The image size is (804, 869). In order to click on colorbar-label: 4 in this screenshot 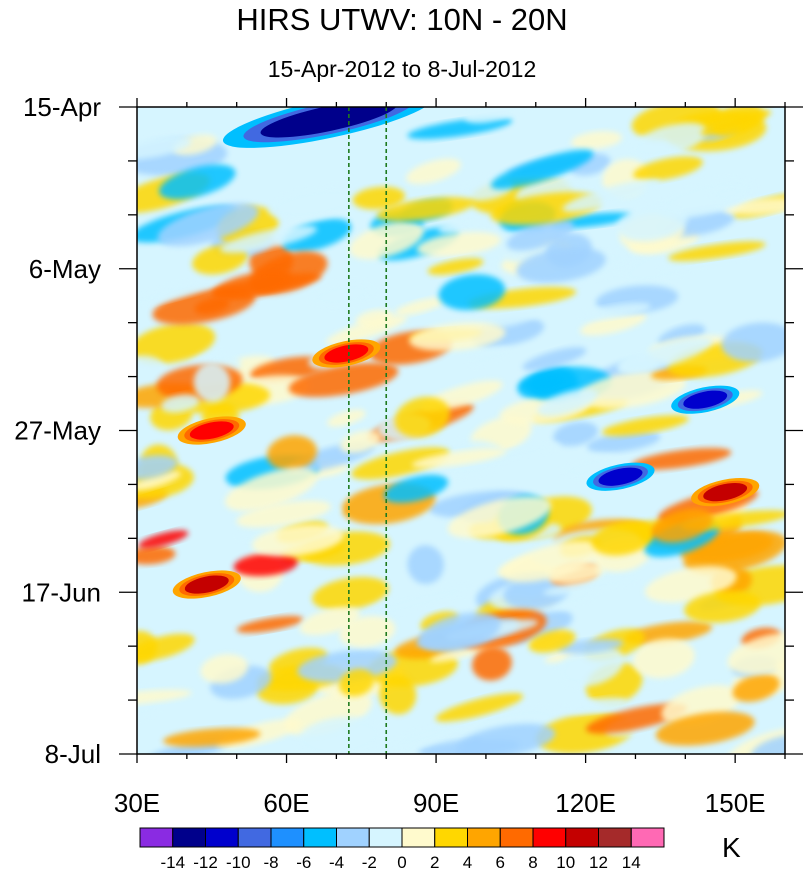, I will do `click(467, 861)`.